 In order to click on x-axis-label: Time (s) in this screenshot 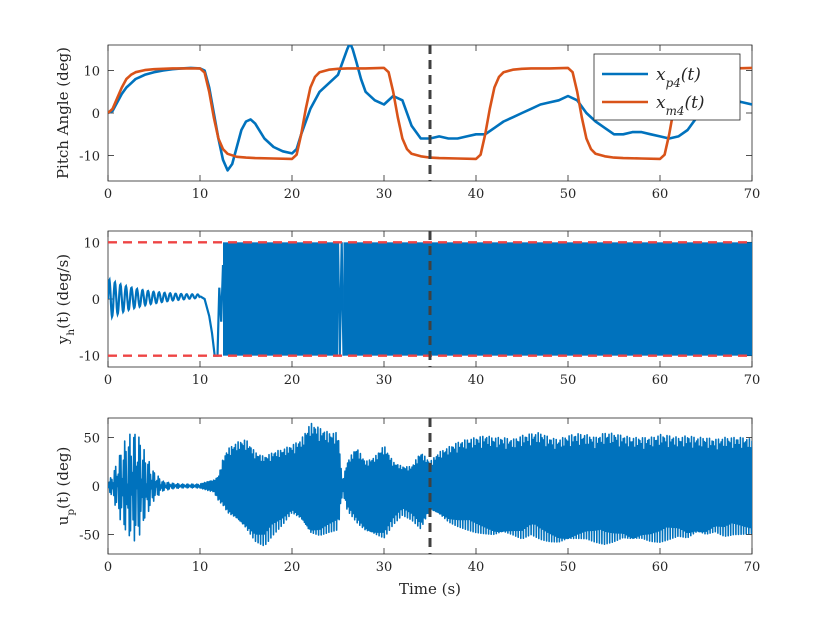, I will do `click(430, 589)`.